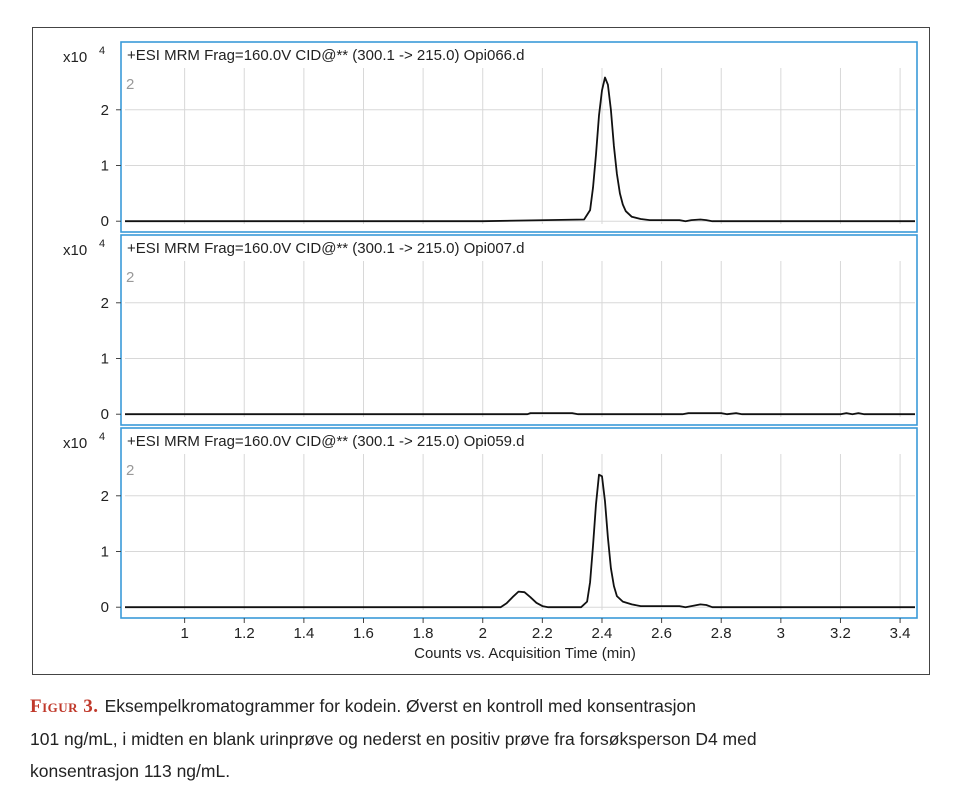 The width and height of the screenshot is (960, 796). What do you see at coordinates (661, 633) in the screenshot?
I see `x-tick-label: 2.6` at bounding box center [661, 633].